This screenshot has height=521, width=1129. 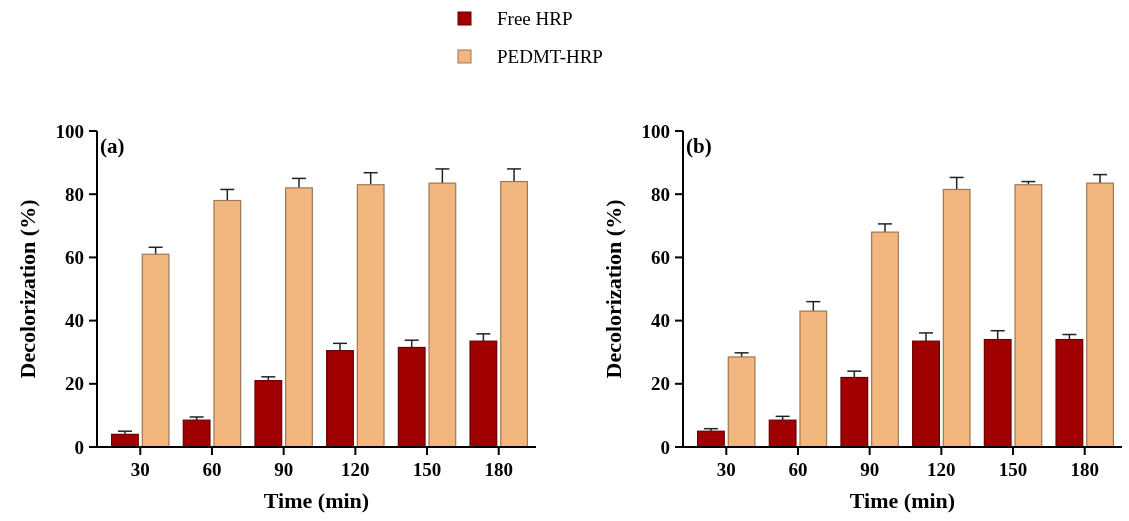 I want to click on chart-title: (a), so click(x=112, y=146).